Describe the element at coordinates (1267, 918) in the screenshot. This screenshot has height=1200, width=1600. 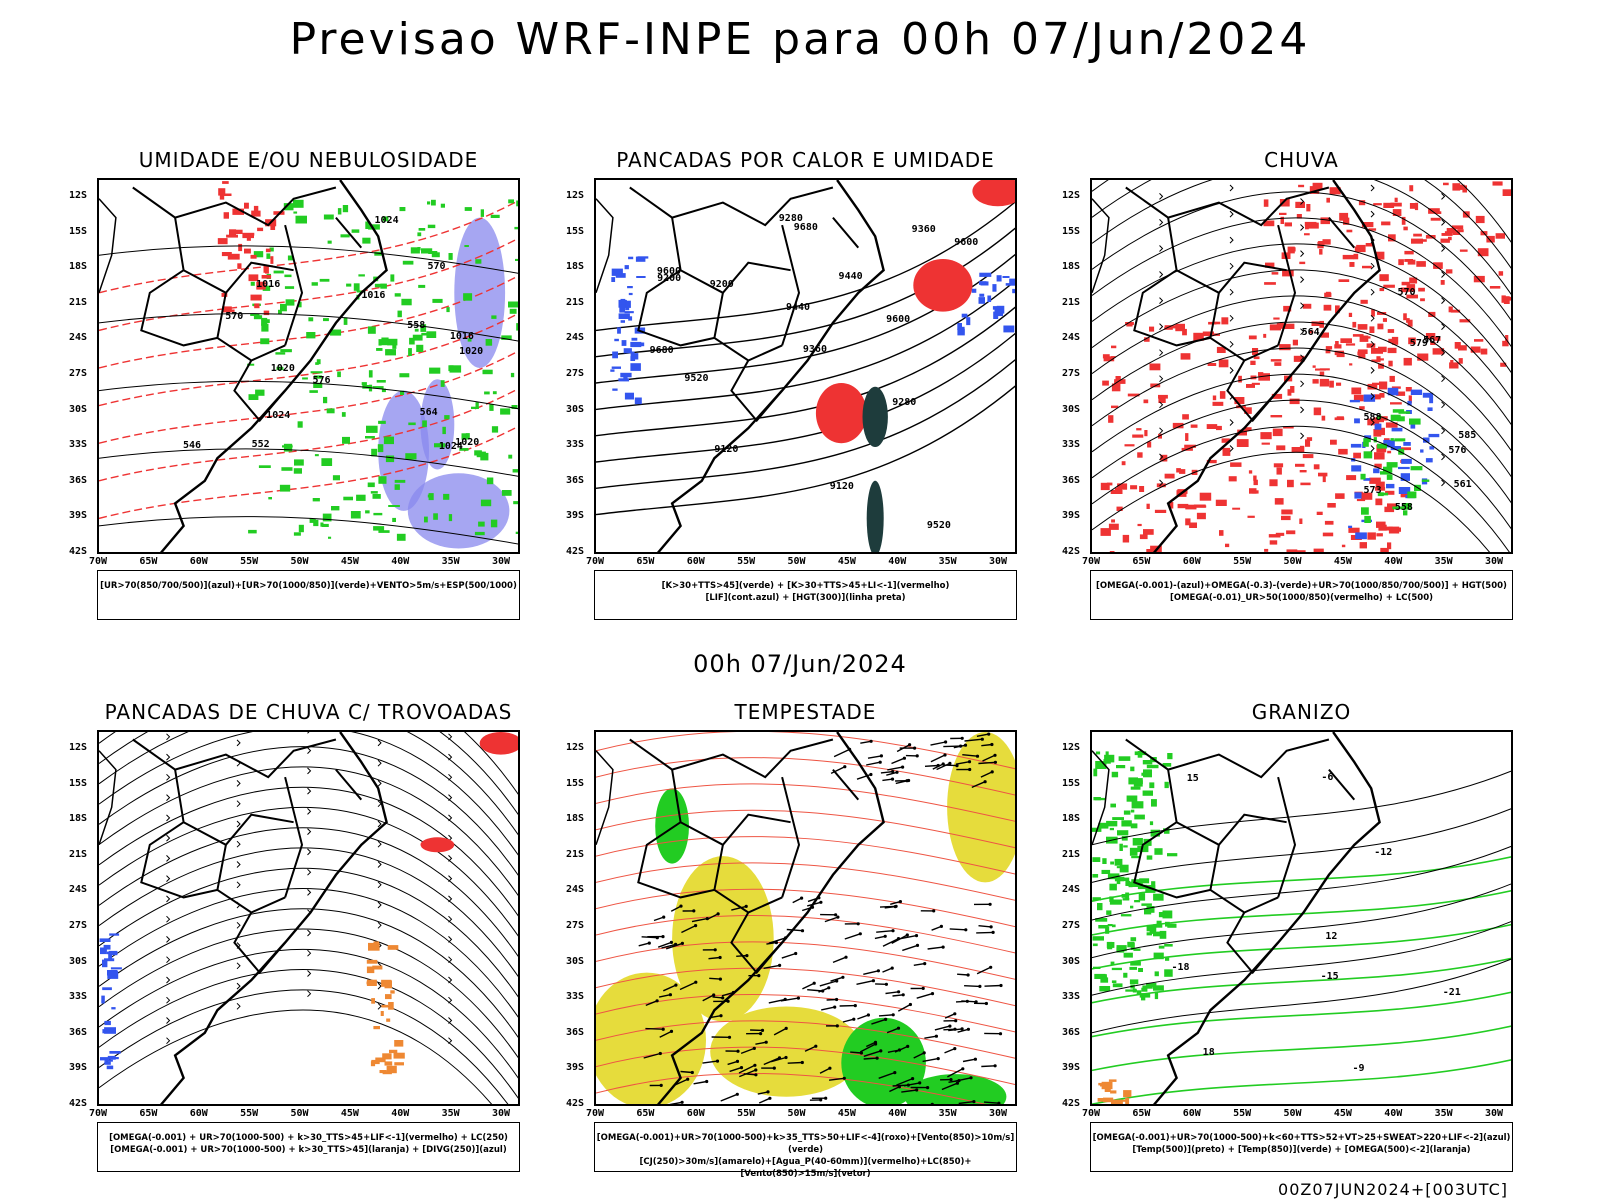
I see `coastline` at that location.